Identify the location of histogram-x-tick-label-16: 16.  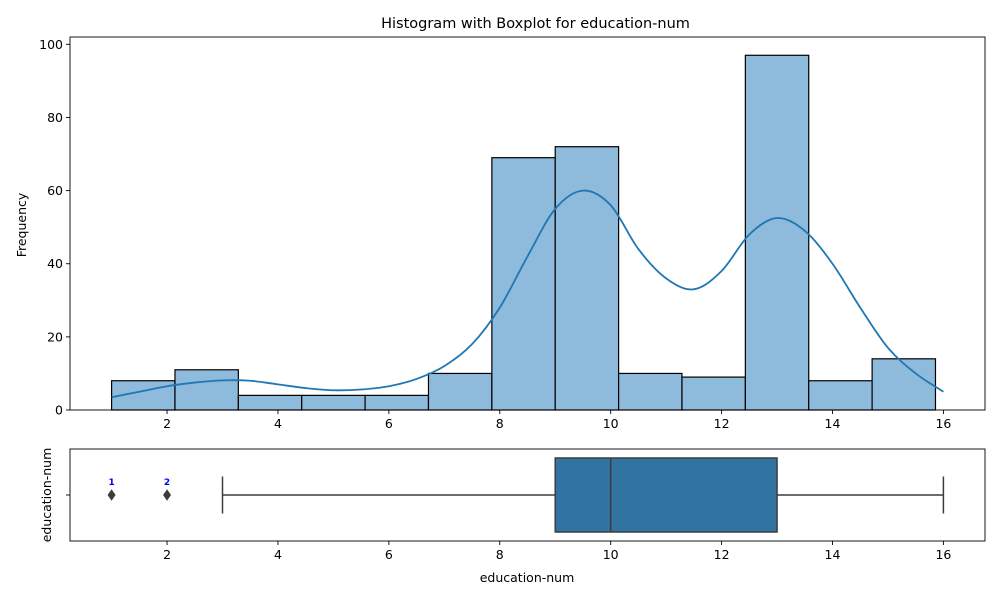
(943, 423).